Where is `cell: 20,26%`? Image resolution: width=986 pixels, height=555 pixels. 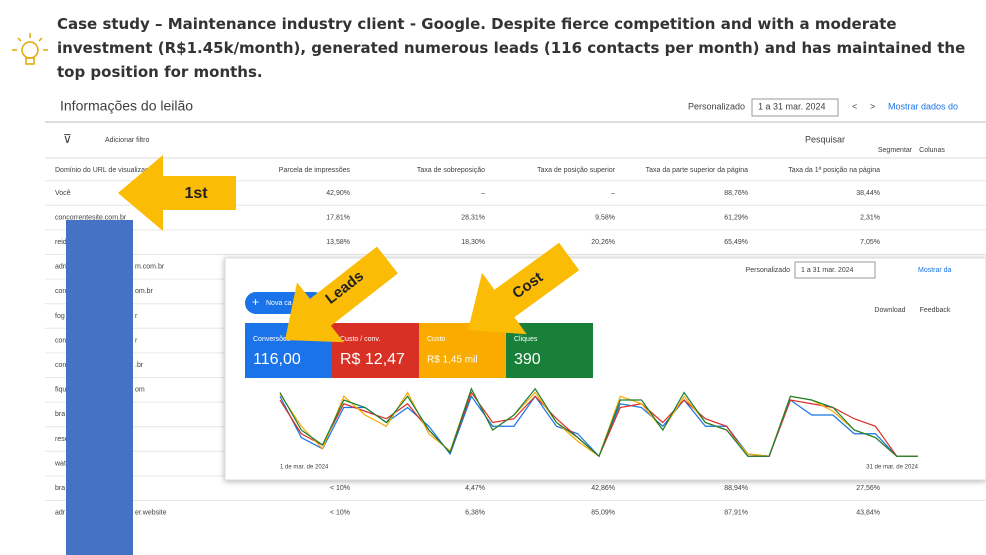 cell: 20,26% is located at coordinates (603, 242).